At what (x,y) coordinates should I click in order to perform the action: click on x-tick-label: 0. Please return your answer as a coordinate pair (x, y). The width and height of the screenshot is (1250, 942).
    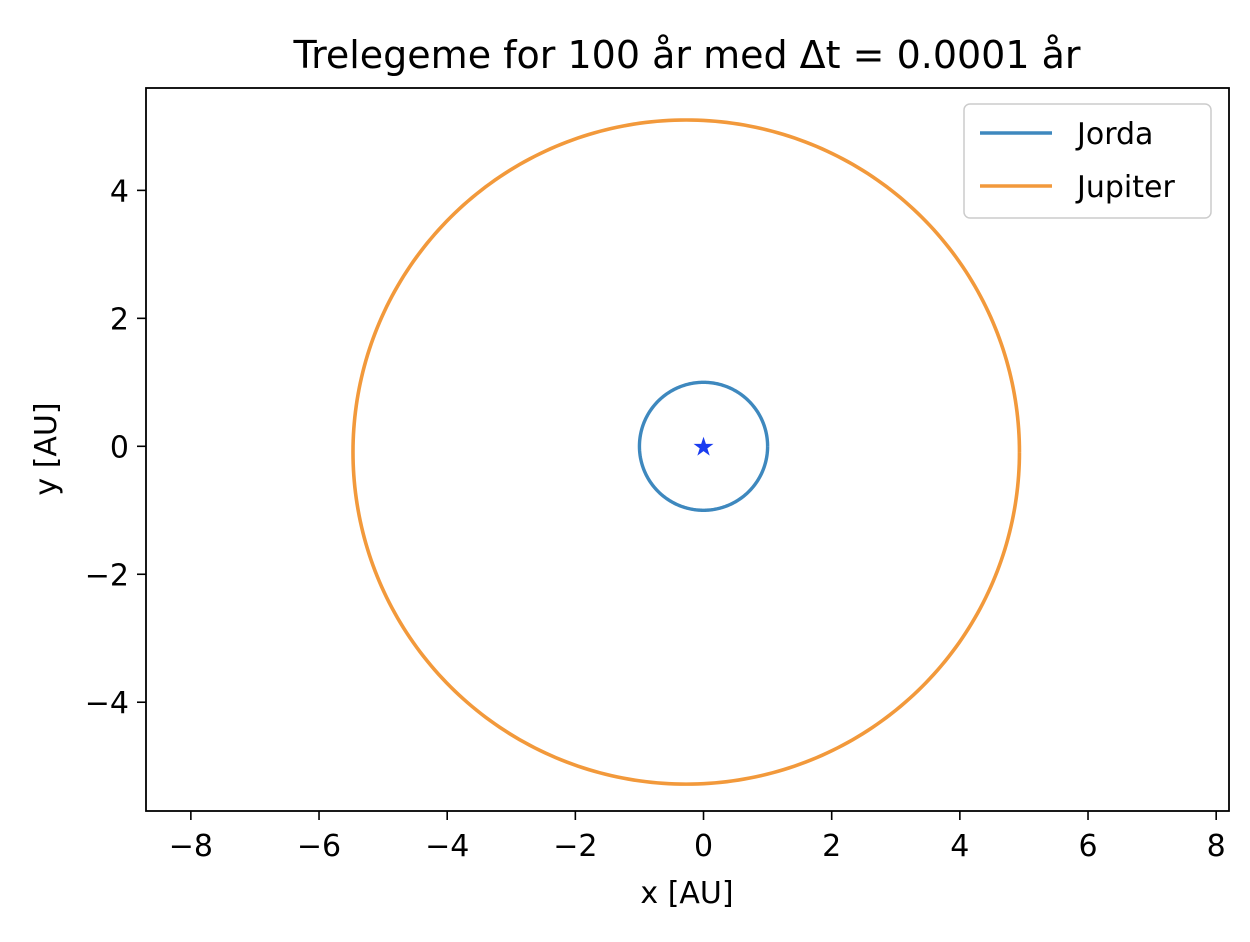
    Looking at the image, I should click on (703, 846).